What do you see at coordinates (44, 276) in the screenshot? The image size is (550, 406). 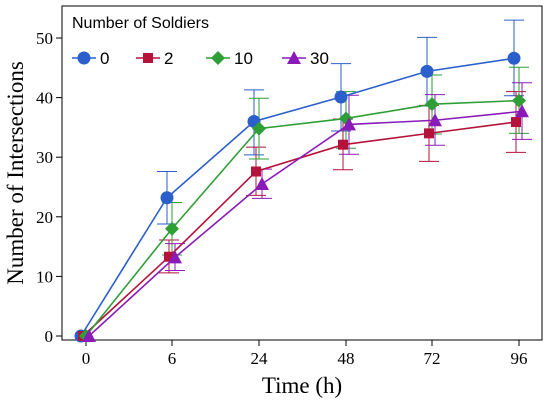 I see `y-tick-label: 10` at bounding box center [44, 276].